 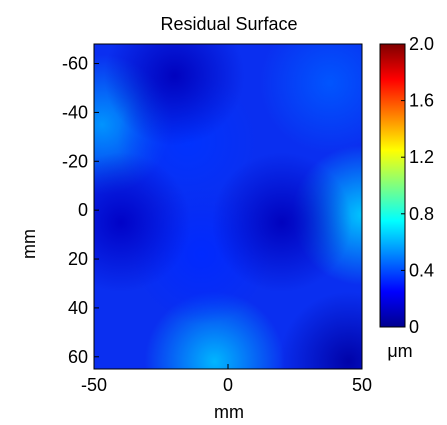 I want to click on colorbar-ticks: 2.0 1.6 1.2 0.8 0.4 0, so click(x=417, y=185).